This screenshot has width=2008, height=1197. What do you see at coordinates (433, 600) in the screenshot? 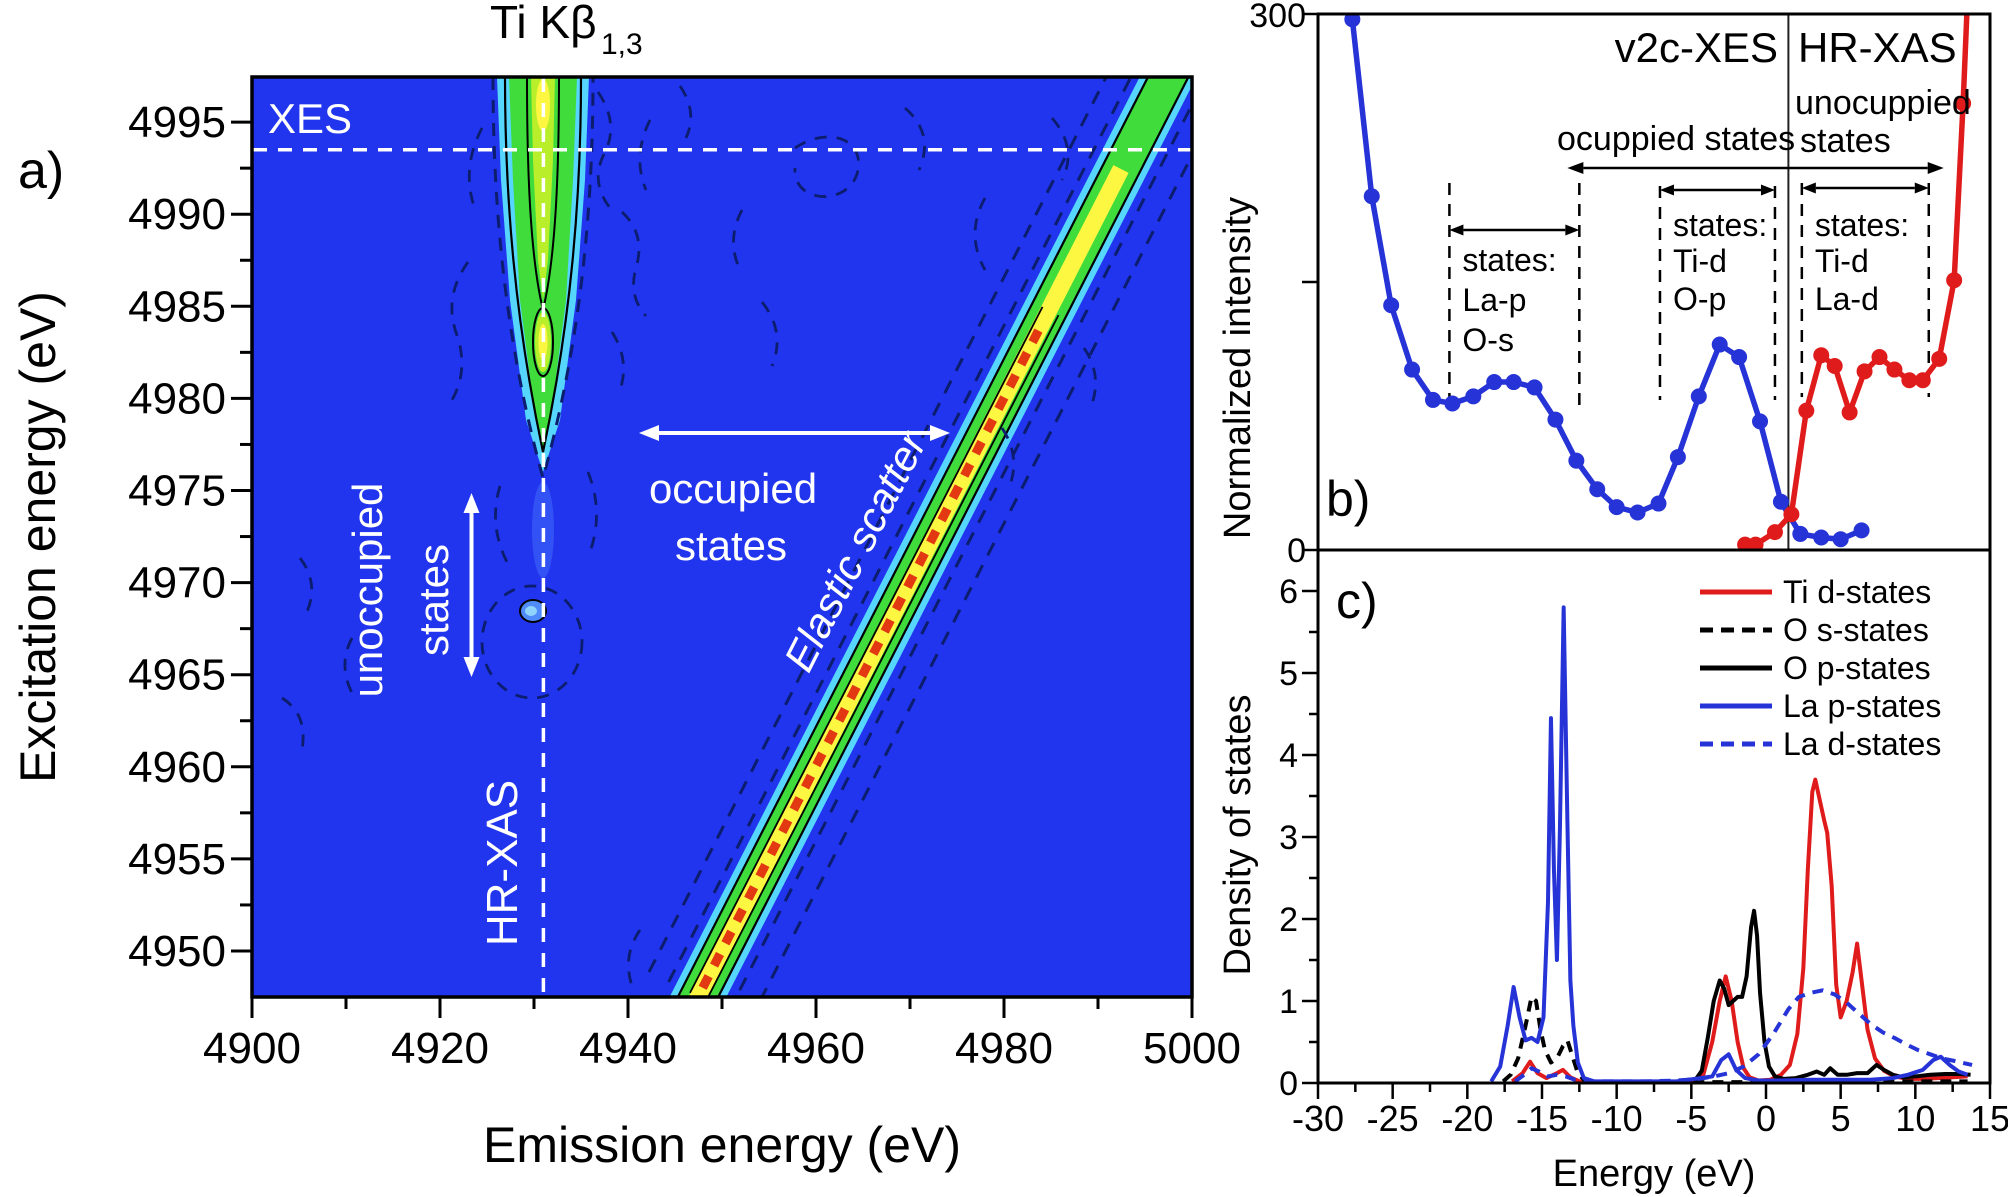
I see `unoccupied-annotation-line2: states` at bounding box center [433, 600].